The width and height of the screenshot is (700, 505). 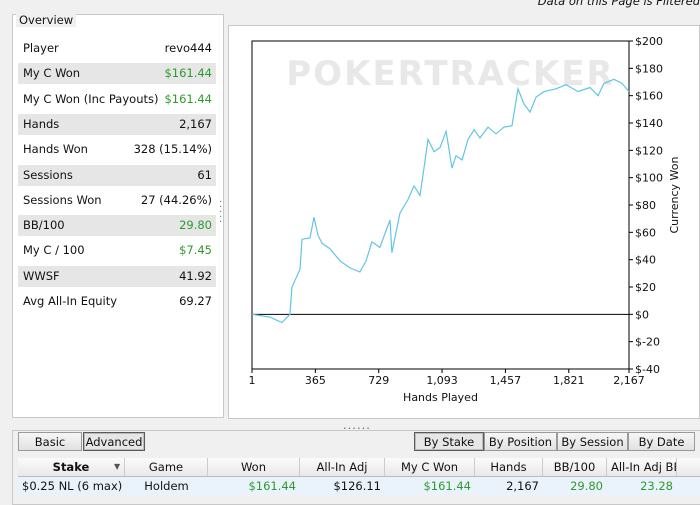 I want to click on overview-label: Hands, so click(x=41, y=123).